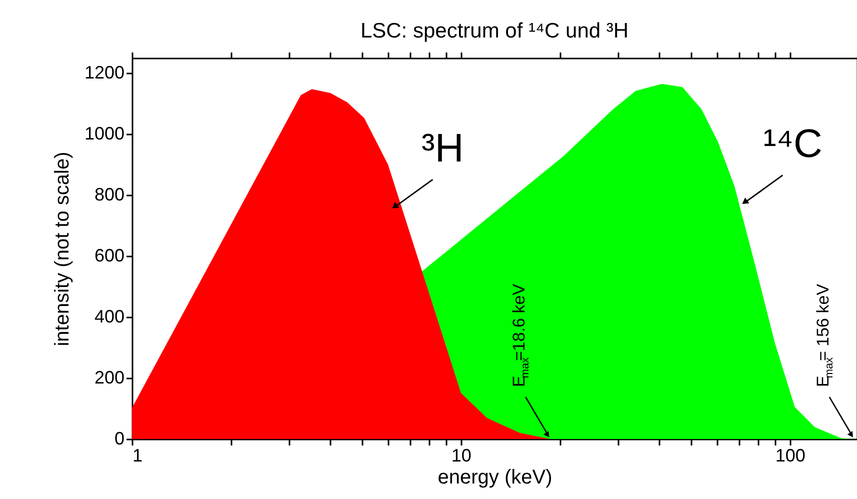 The height and width of the screenshot is (499, 857). What do you see at coordinates (109, 256) in the screenshot?
I see `y-tick-label: 600` at bounding box center [109, 256].